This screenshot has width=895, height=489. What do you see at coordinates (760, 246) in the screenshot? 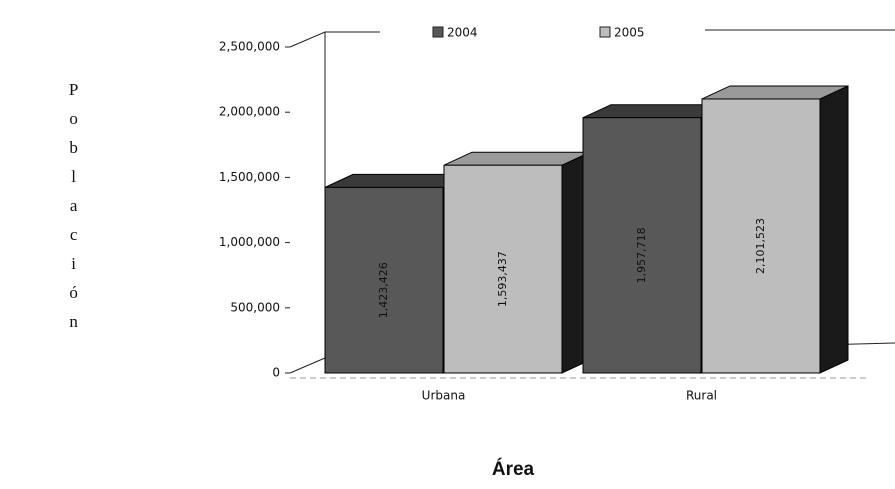
I see `data-label: 2,101,523` at bounding box center [760, 246].